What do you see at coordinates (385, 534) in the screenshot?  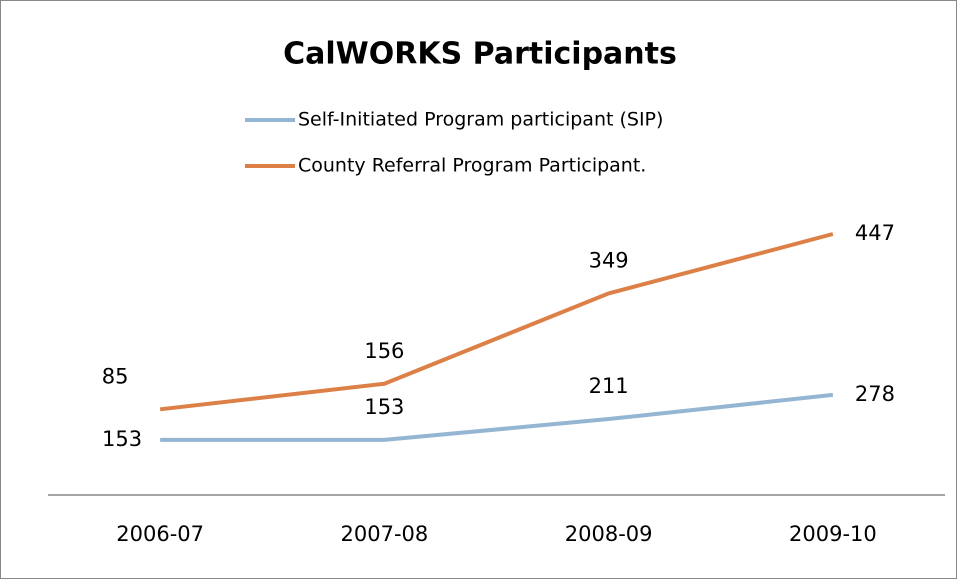 I see `x-tick-label: 2007-08` at bounding box center [385, 534].